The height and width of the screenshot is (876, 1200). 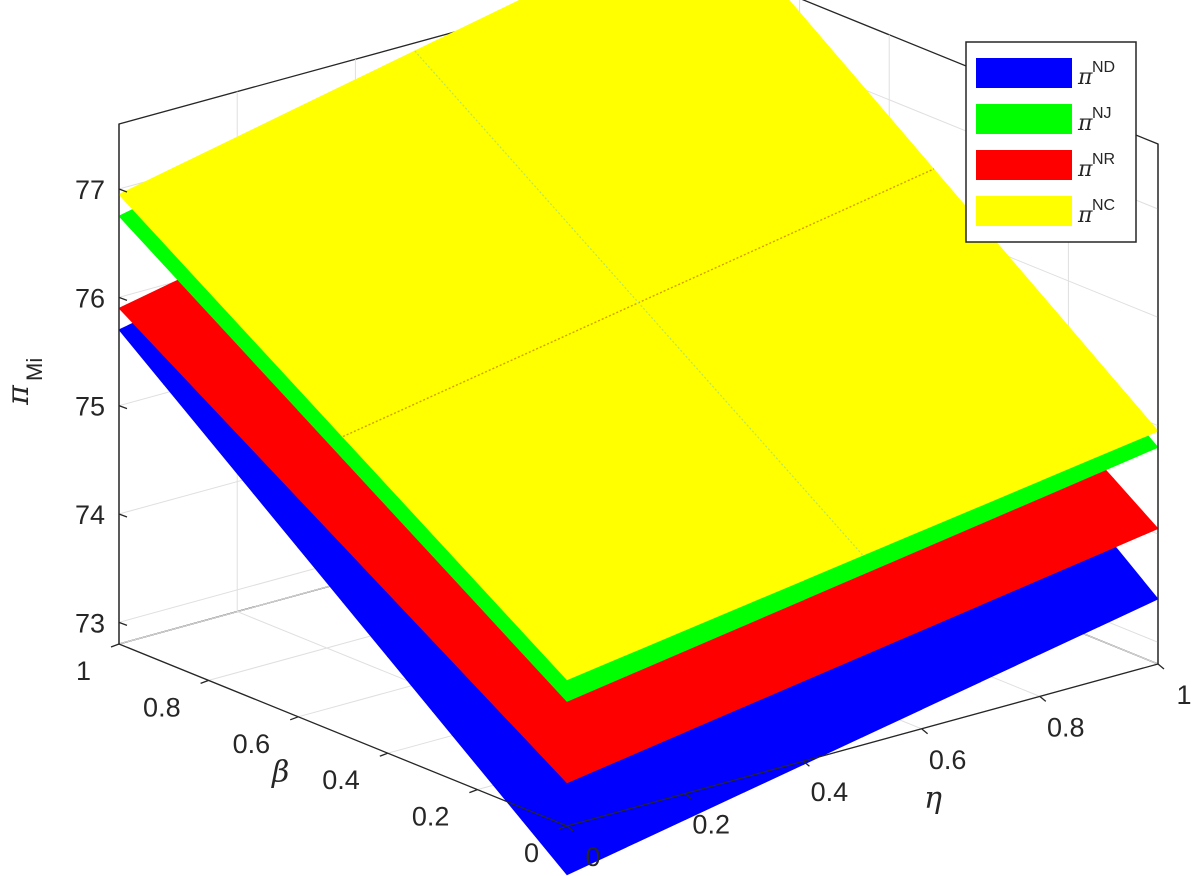 I want to click on legend: π NDπ NJπ NRπ NC, so click(x=1051, y=142).